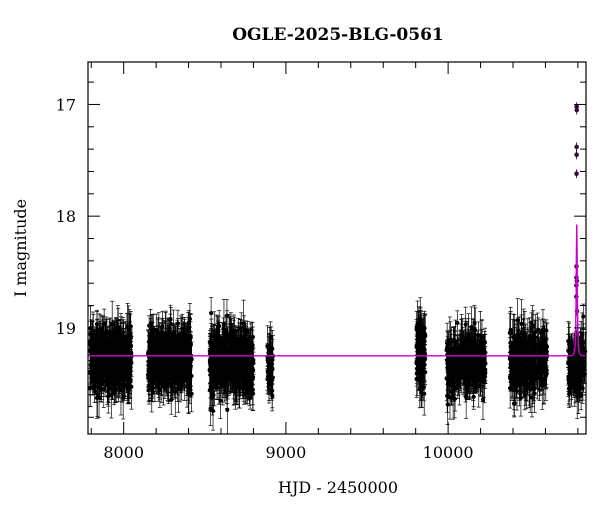 This screenshot has height=512, width=600. Describe the element at coordinates (338, 487) in the screenshot. I see `x-axis-label: HJD - 2450000` at that location.